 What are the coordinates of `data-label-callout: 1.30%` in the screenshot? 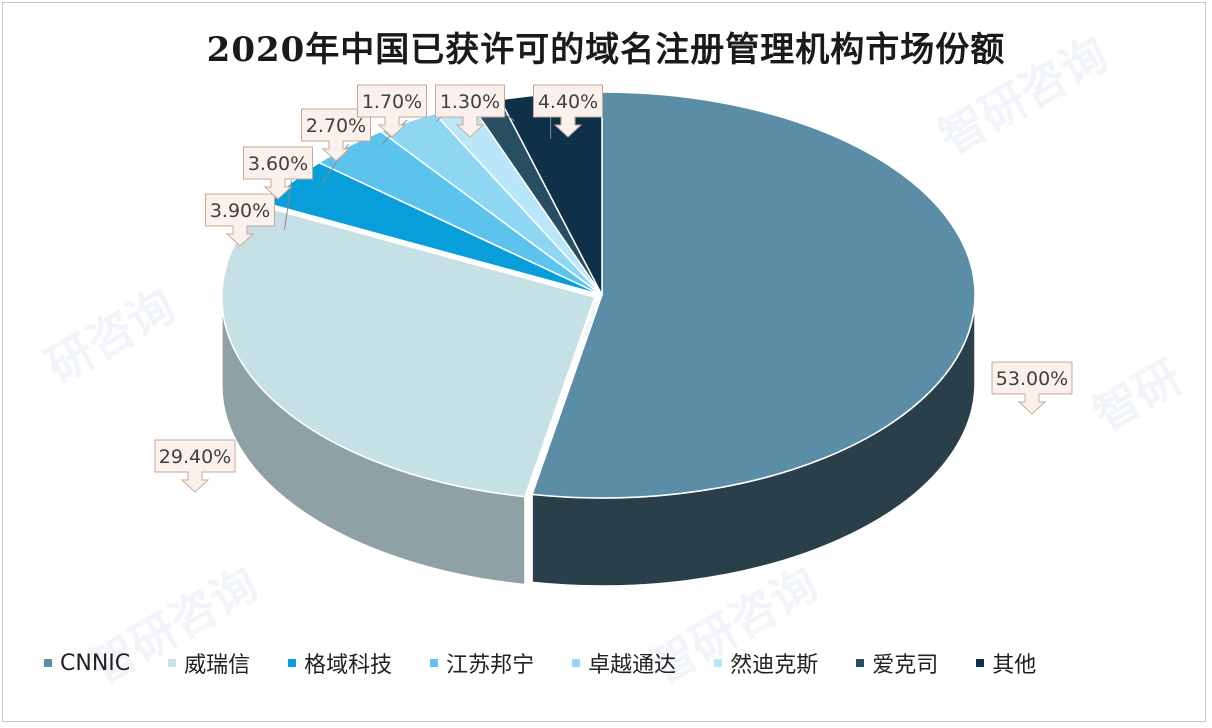 It's located at (470, 111).